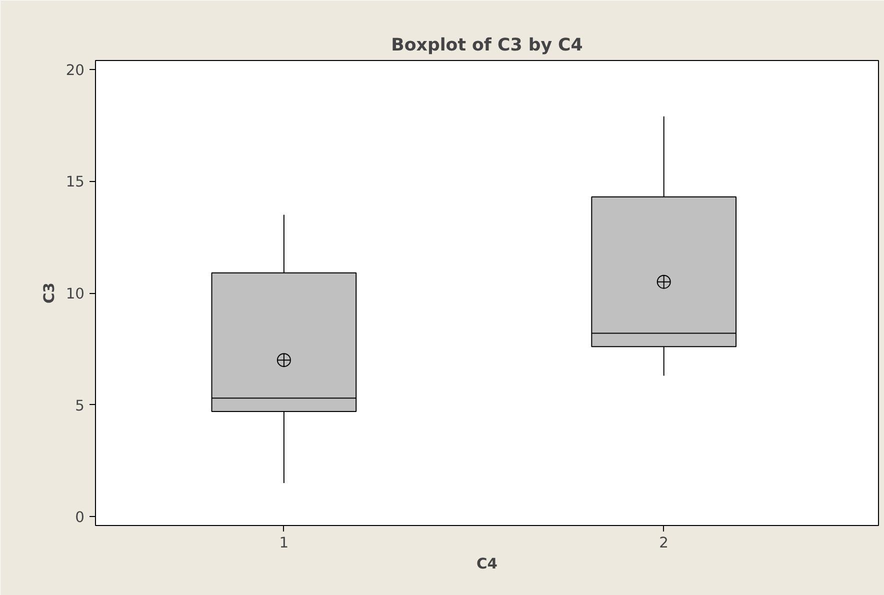 The image size is (884, 595). I want to click on x-tick-label: 2, so click(664, 543).